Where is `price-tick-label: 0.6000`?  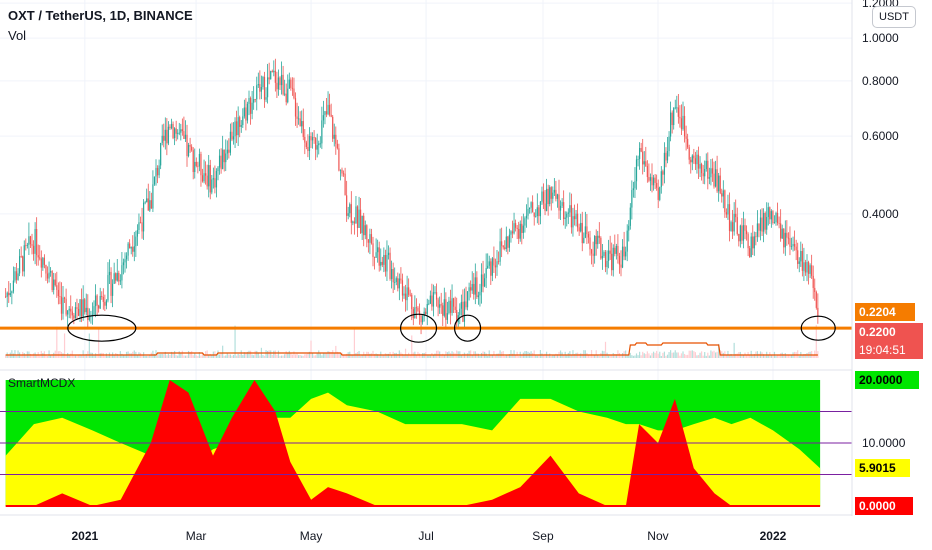
price-tick-label: 0.6000 is located at coordinates (880, 136).